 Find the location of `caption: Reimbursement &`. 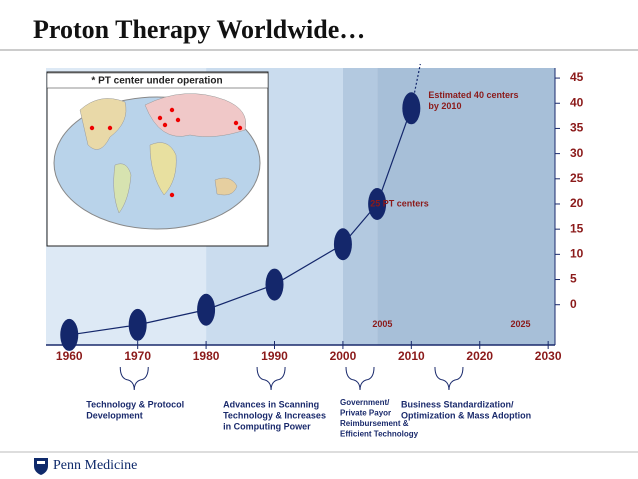

caption: Reimbursement & is located at coordinates (374, 423).